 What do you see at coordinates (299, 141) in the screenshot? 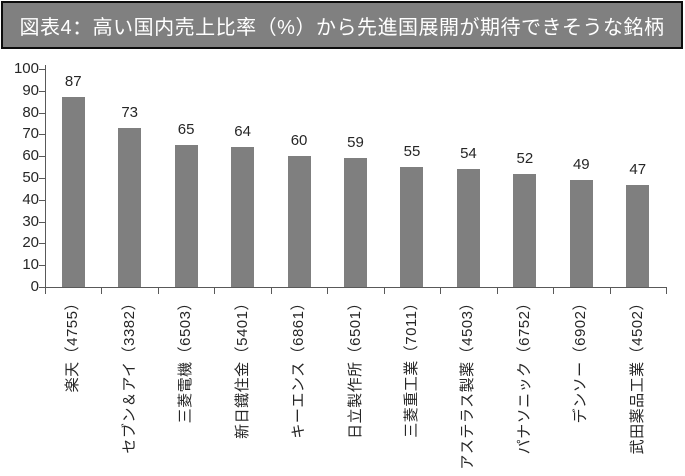
I see `bar-value-label: 60` at bounding box center [299, 141].